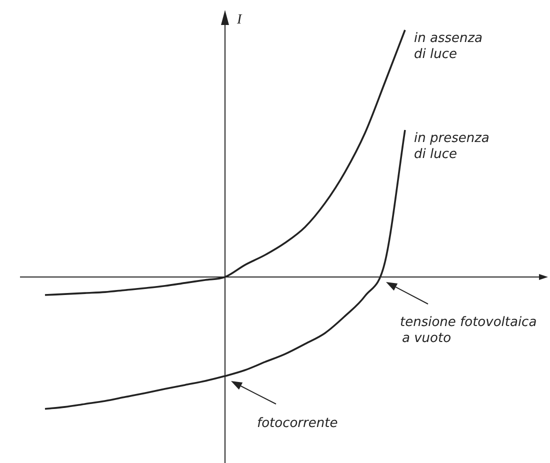 The width and height of the screenshot is (550, 463). I want to click on annotation: tensione fotovoltaica a vuoto, so click(468, 330).